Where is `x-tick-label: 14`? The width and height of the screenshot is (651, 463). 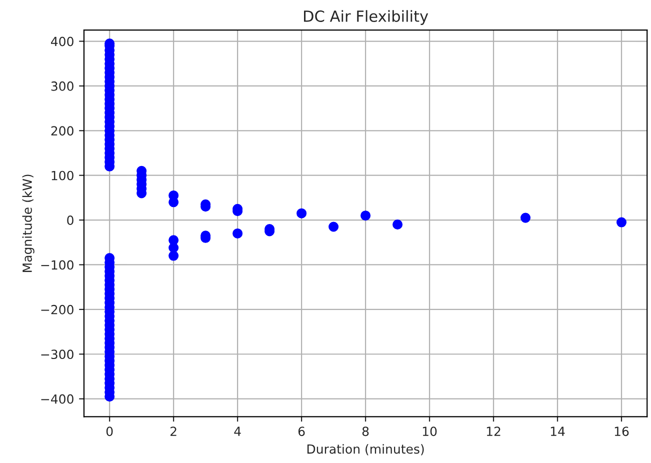 x-tick-label: 14 is located at coordinates (557, 431).